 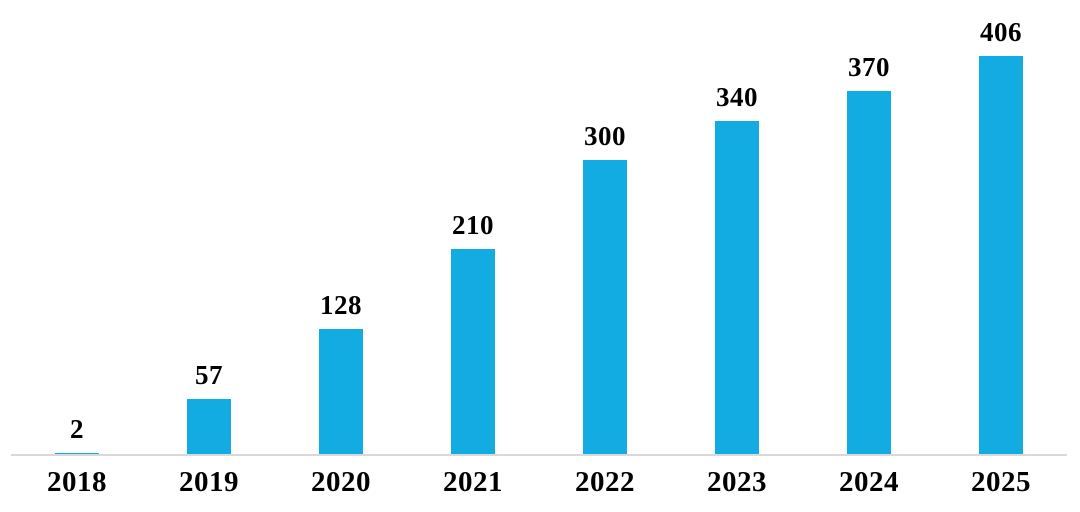 What do you see at coordinates (341, 482) in the screenshot?
I see `x-axis-label-2020: 2020` at bounding box center [341, 482].